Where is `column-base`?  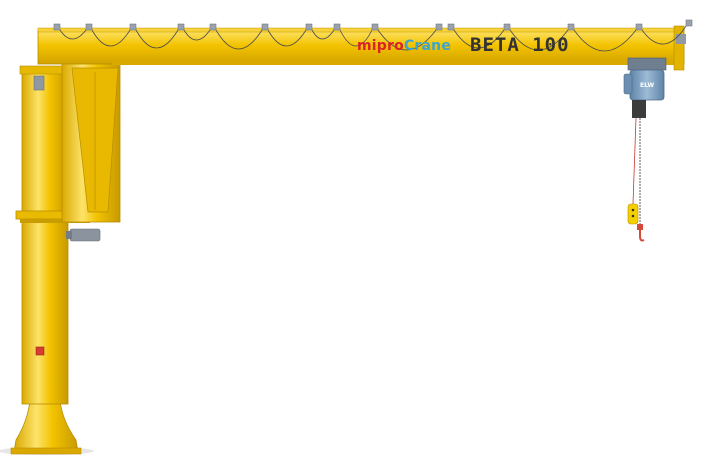
column-base is located at coordinates (46, 426).